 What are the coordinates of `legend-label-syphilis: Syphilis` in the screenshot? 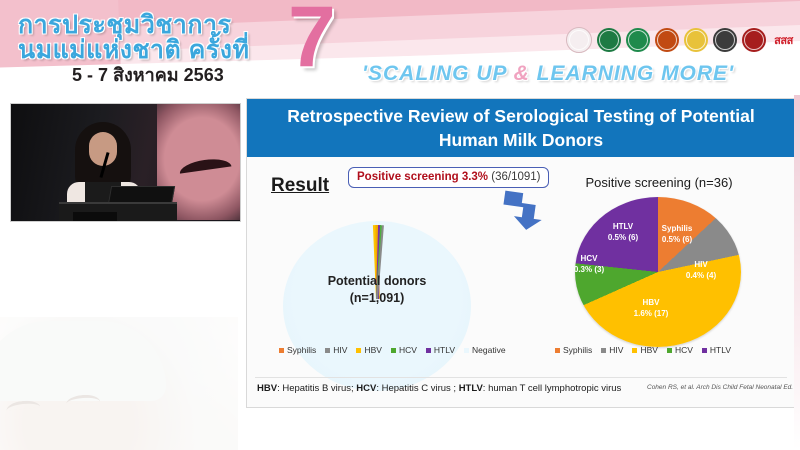 It's located at (302, 350).